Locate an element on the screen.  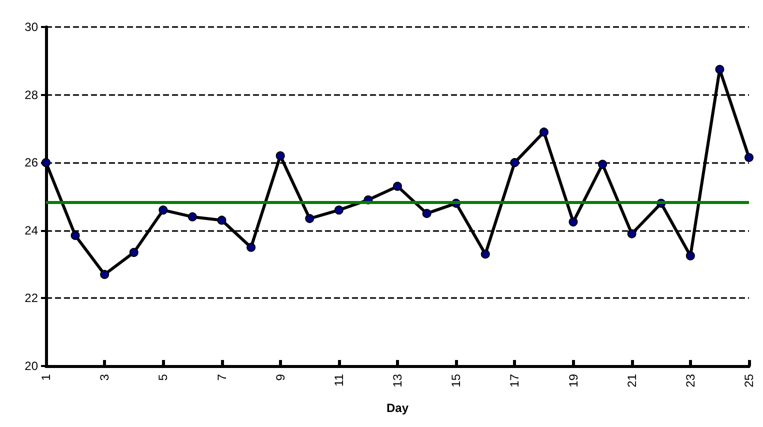
y-tick-label: 28 is located at coordinates (31, 95).